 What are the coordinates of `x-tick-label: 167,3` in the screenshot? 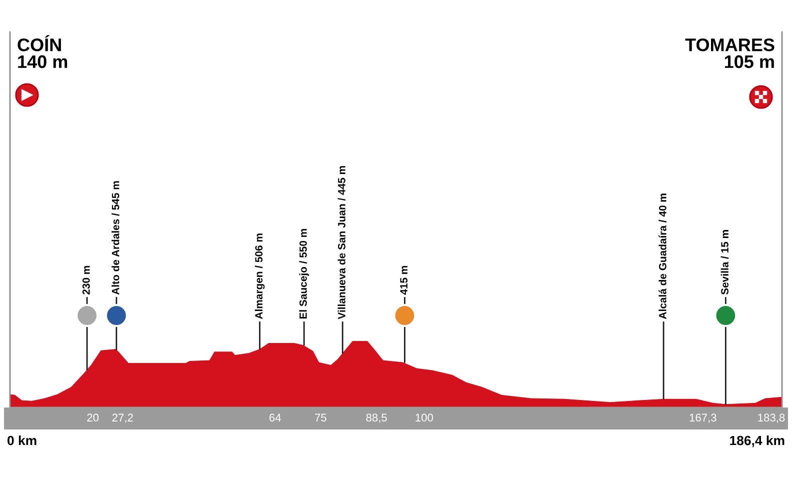 It's located at (703, 418).